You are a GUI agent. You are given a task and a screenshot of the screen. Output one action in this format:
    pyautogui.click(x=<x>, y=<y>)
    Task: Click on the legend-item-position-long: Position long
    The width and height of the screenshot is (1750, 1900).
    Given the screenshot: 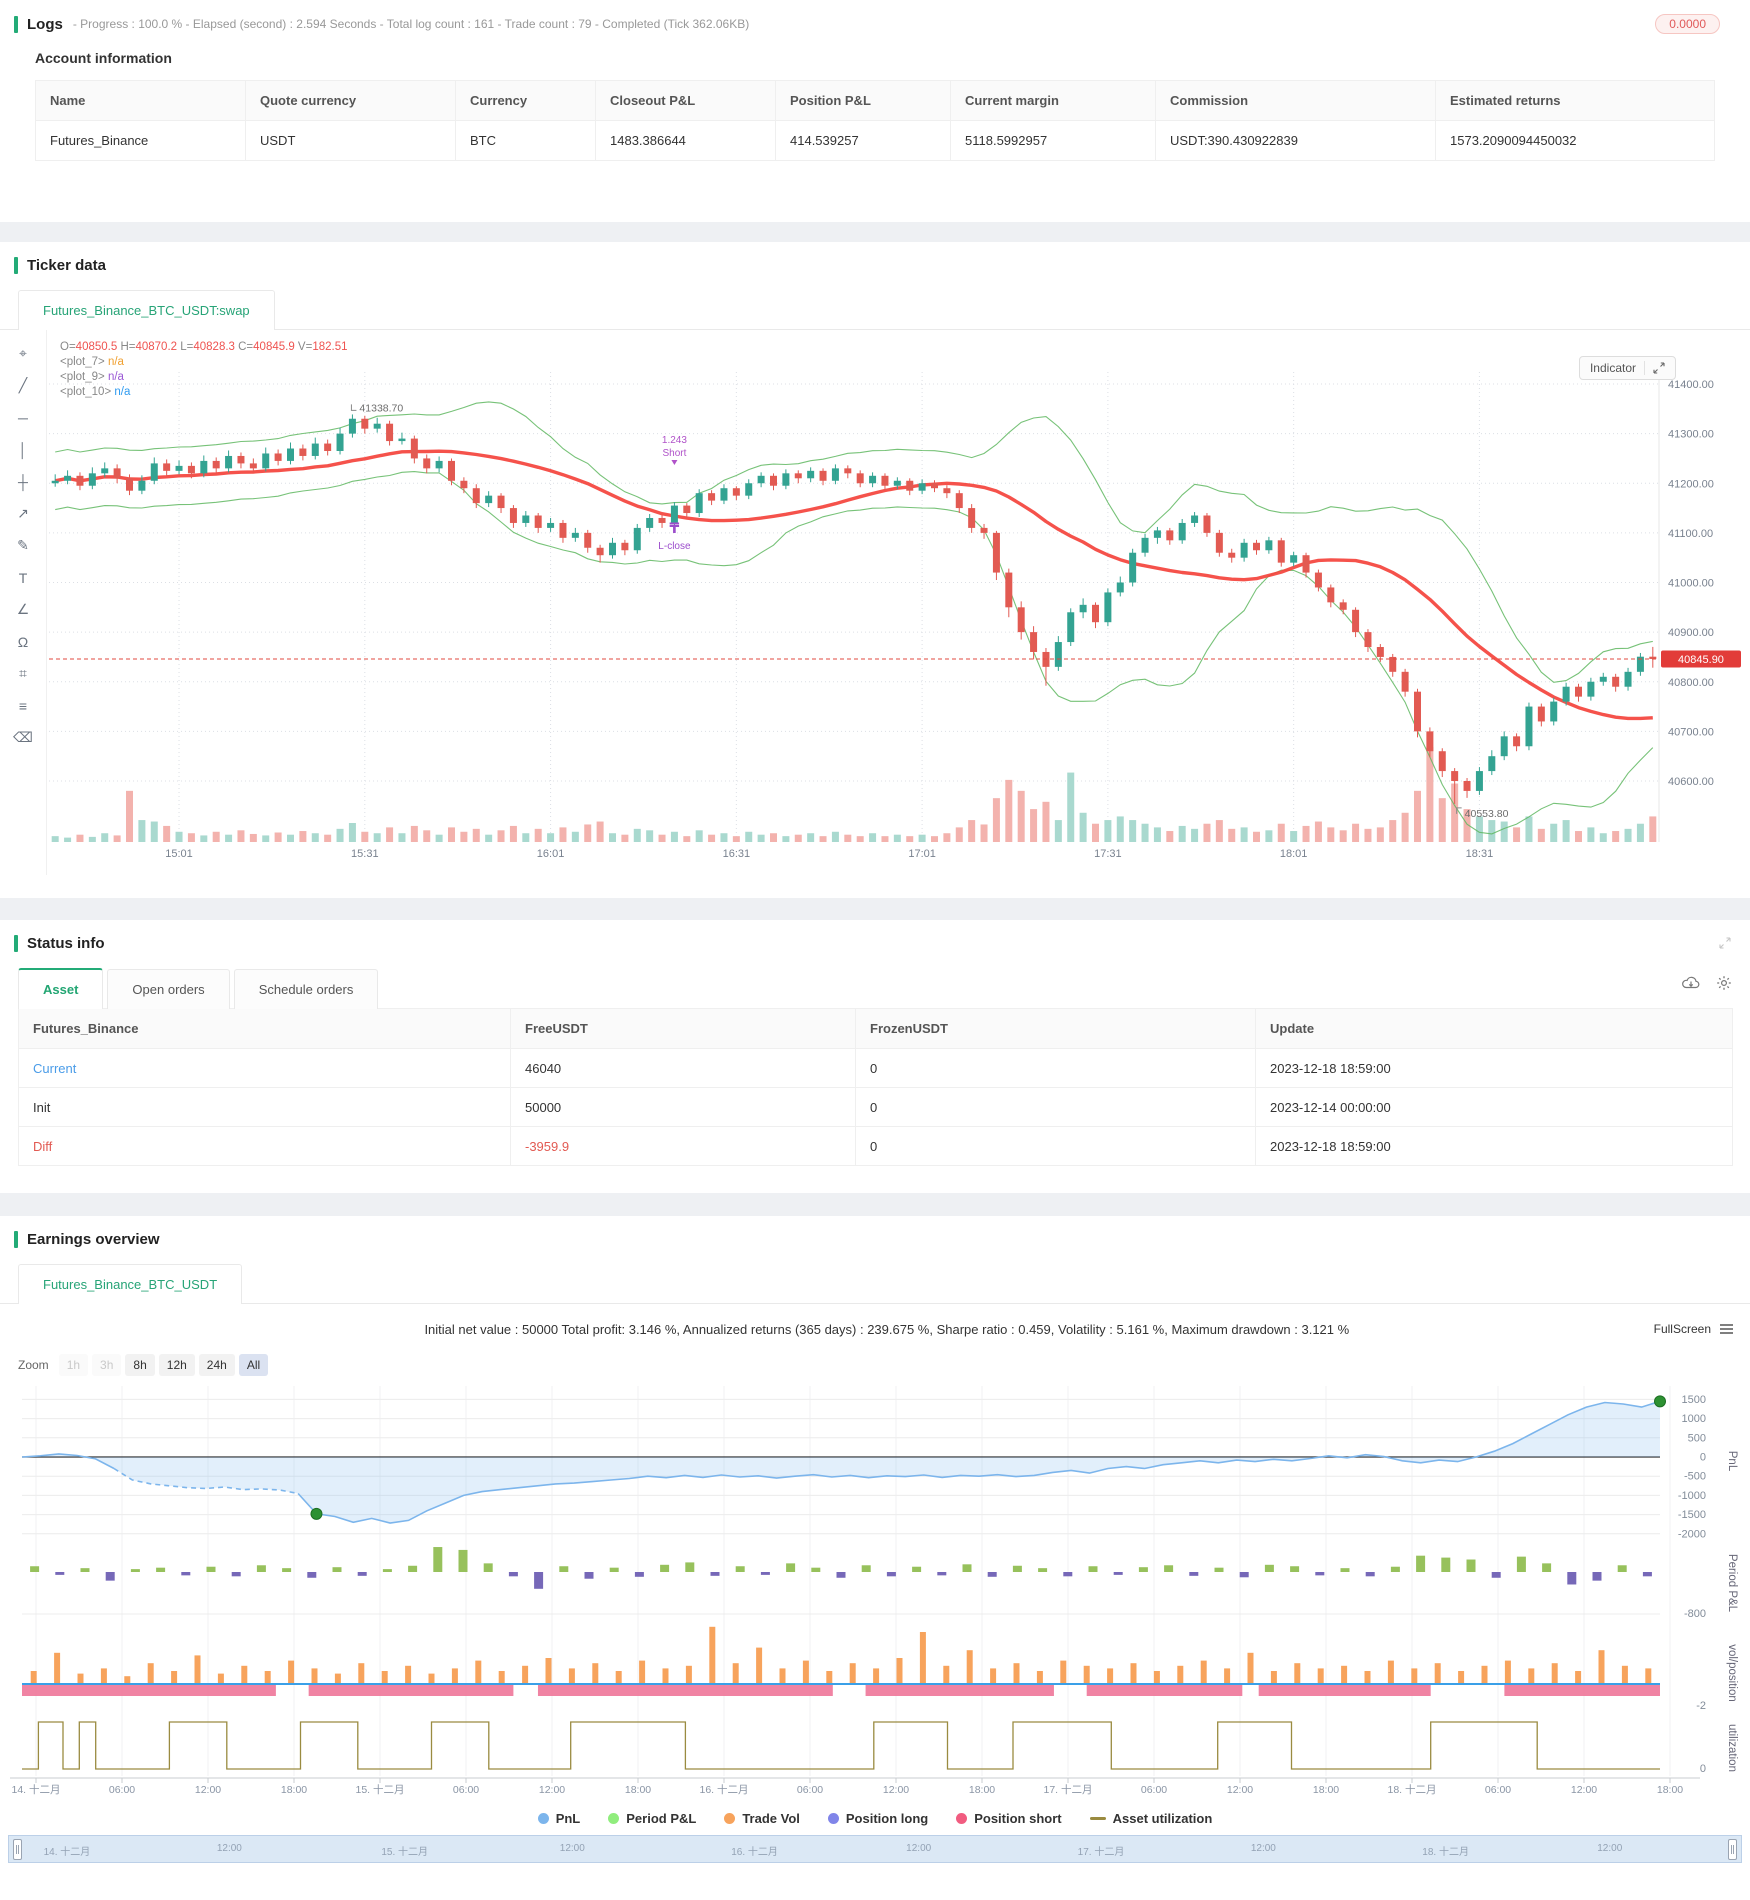 What is the action you would take?
    pyautogui.click(x=877, y=1818)
    